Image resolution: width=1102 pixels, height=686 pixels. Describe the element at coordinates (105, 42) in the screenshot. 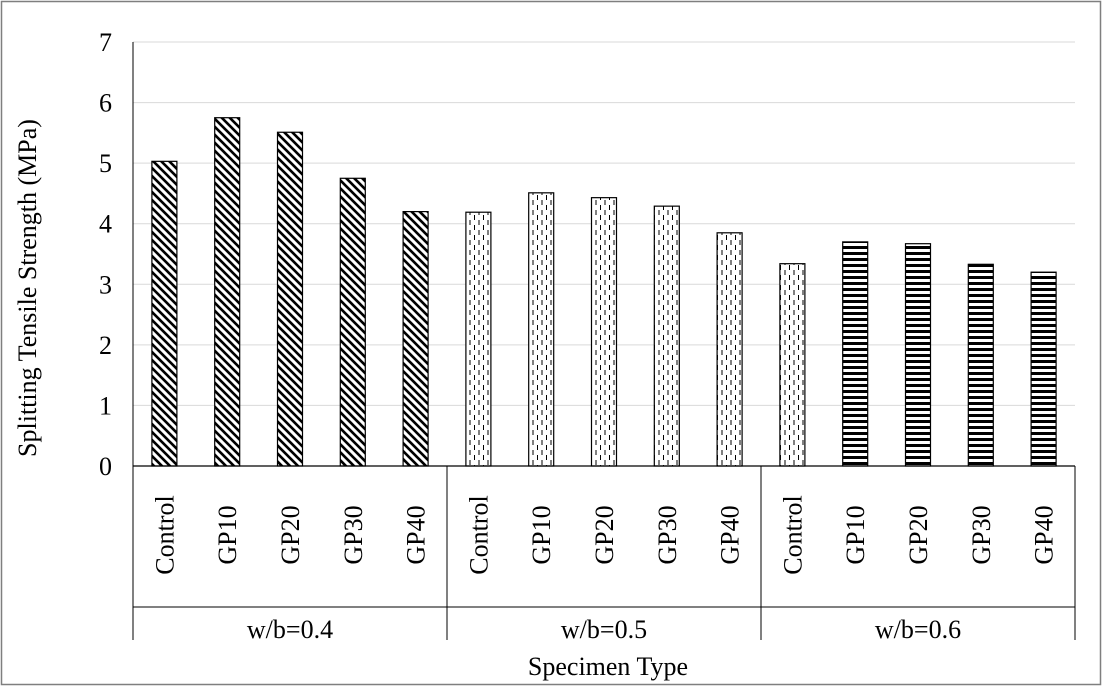

I see `y-tick-label: 7` at that location.